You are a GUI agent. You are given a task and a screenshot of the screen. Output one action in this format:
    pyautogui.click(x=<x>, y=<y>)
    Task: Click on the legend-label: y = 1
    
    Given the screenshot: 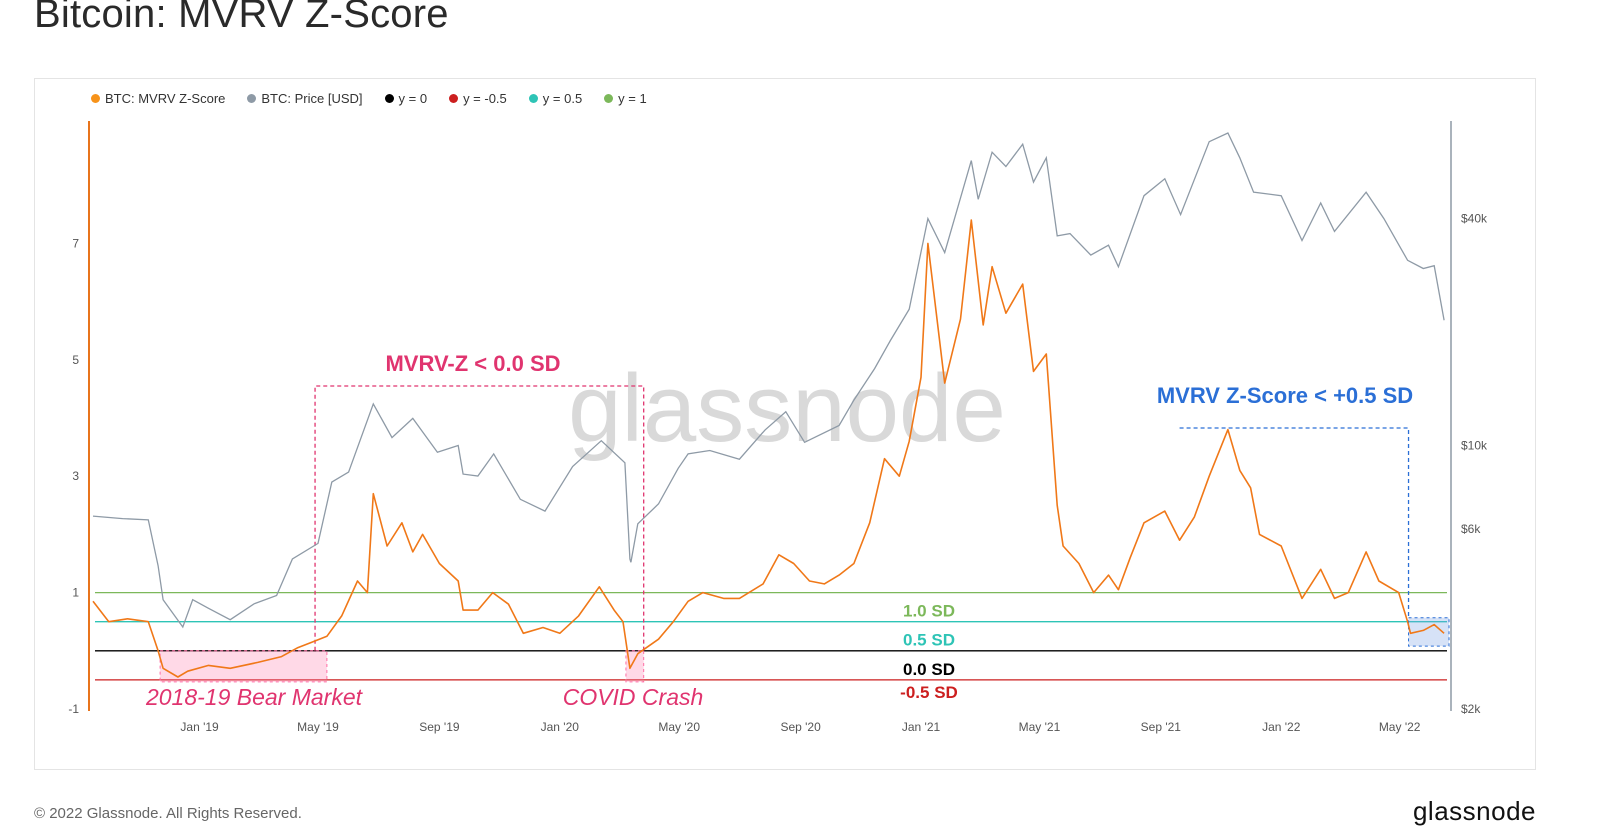 What is the action you would take?
    pyautogui.click(x=632, y=98)
    